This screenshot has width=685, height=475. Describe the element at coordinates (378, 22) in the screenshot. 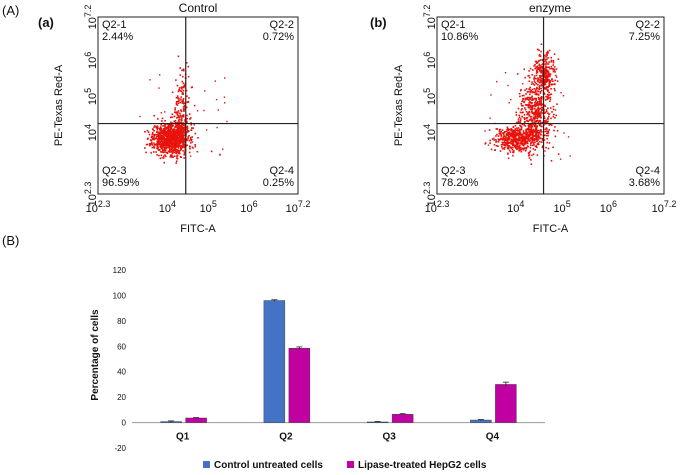

I see `subplot-label: (b)` at that location.